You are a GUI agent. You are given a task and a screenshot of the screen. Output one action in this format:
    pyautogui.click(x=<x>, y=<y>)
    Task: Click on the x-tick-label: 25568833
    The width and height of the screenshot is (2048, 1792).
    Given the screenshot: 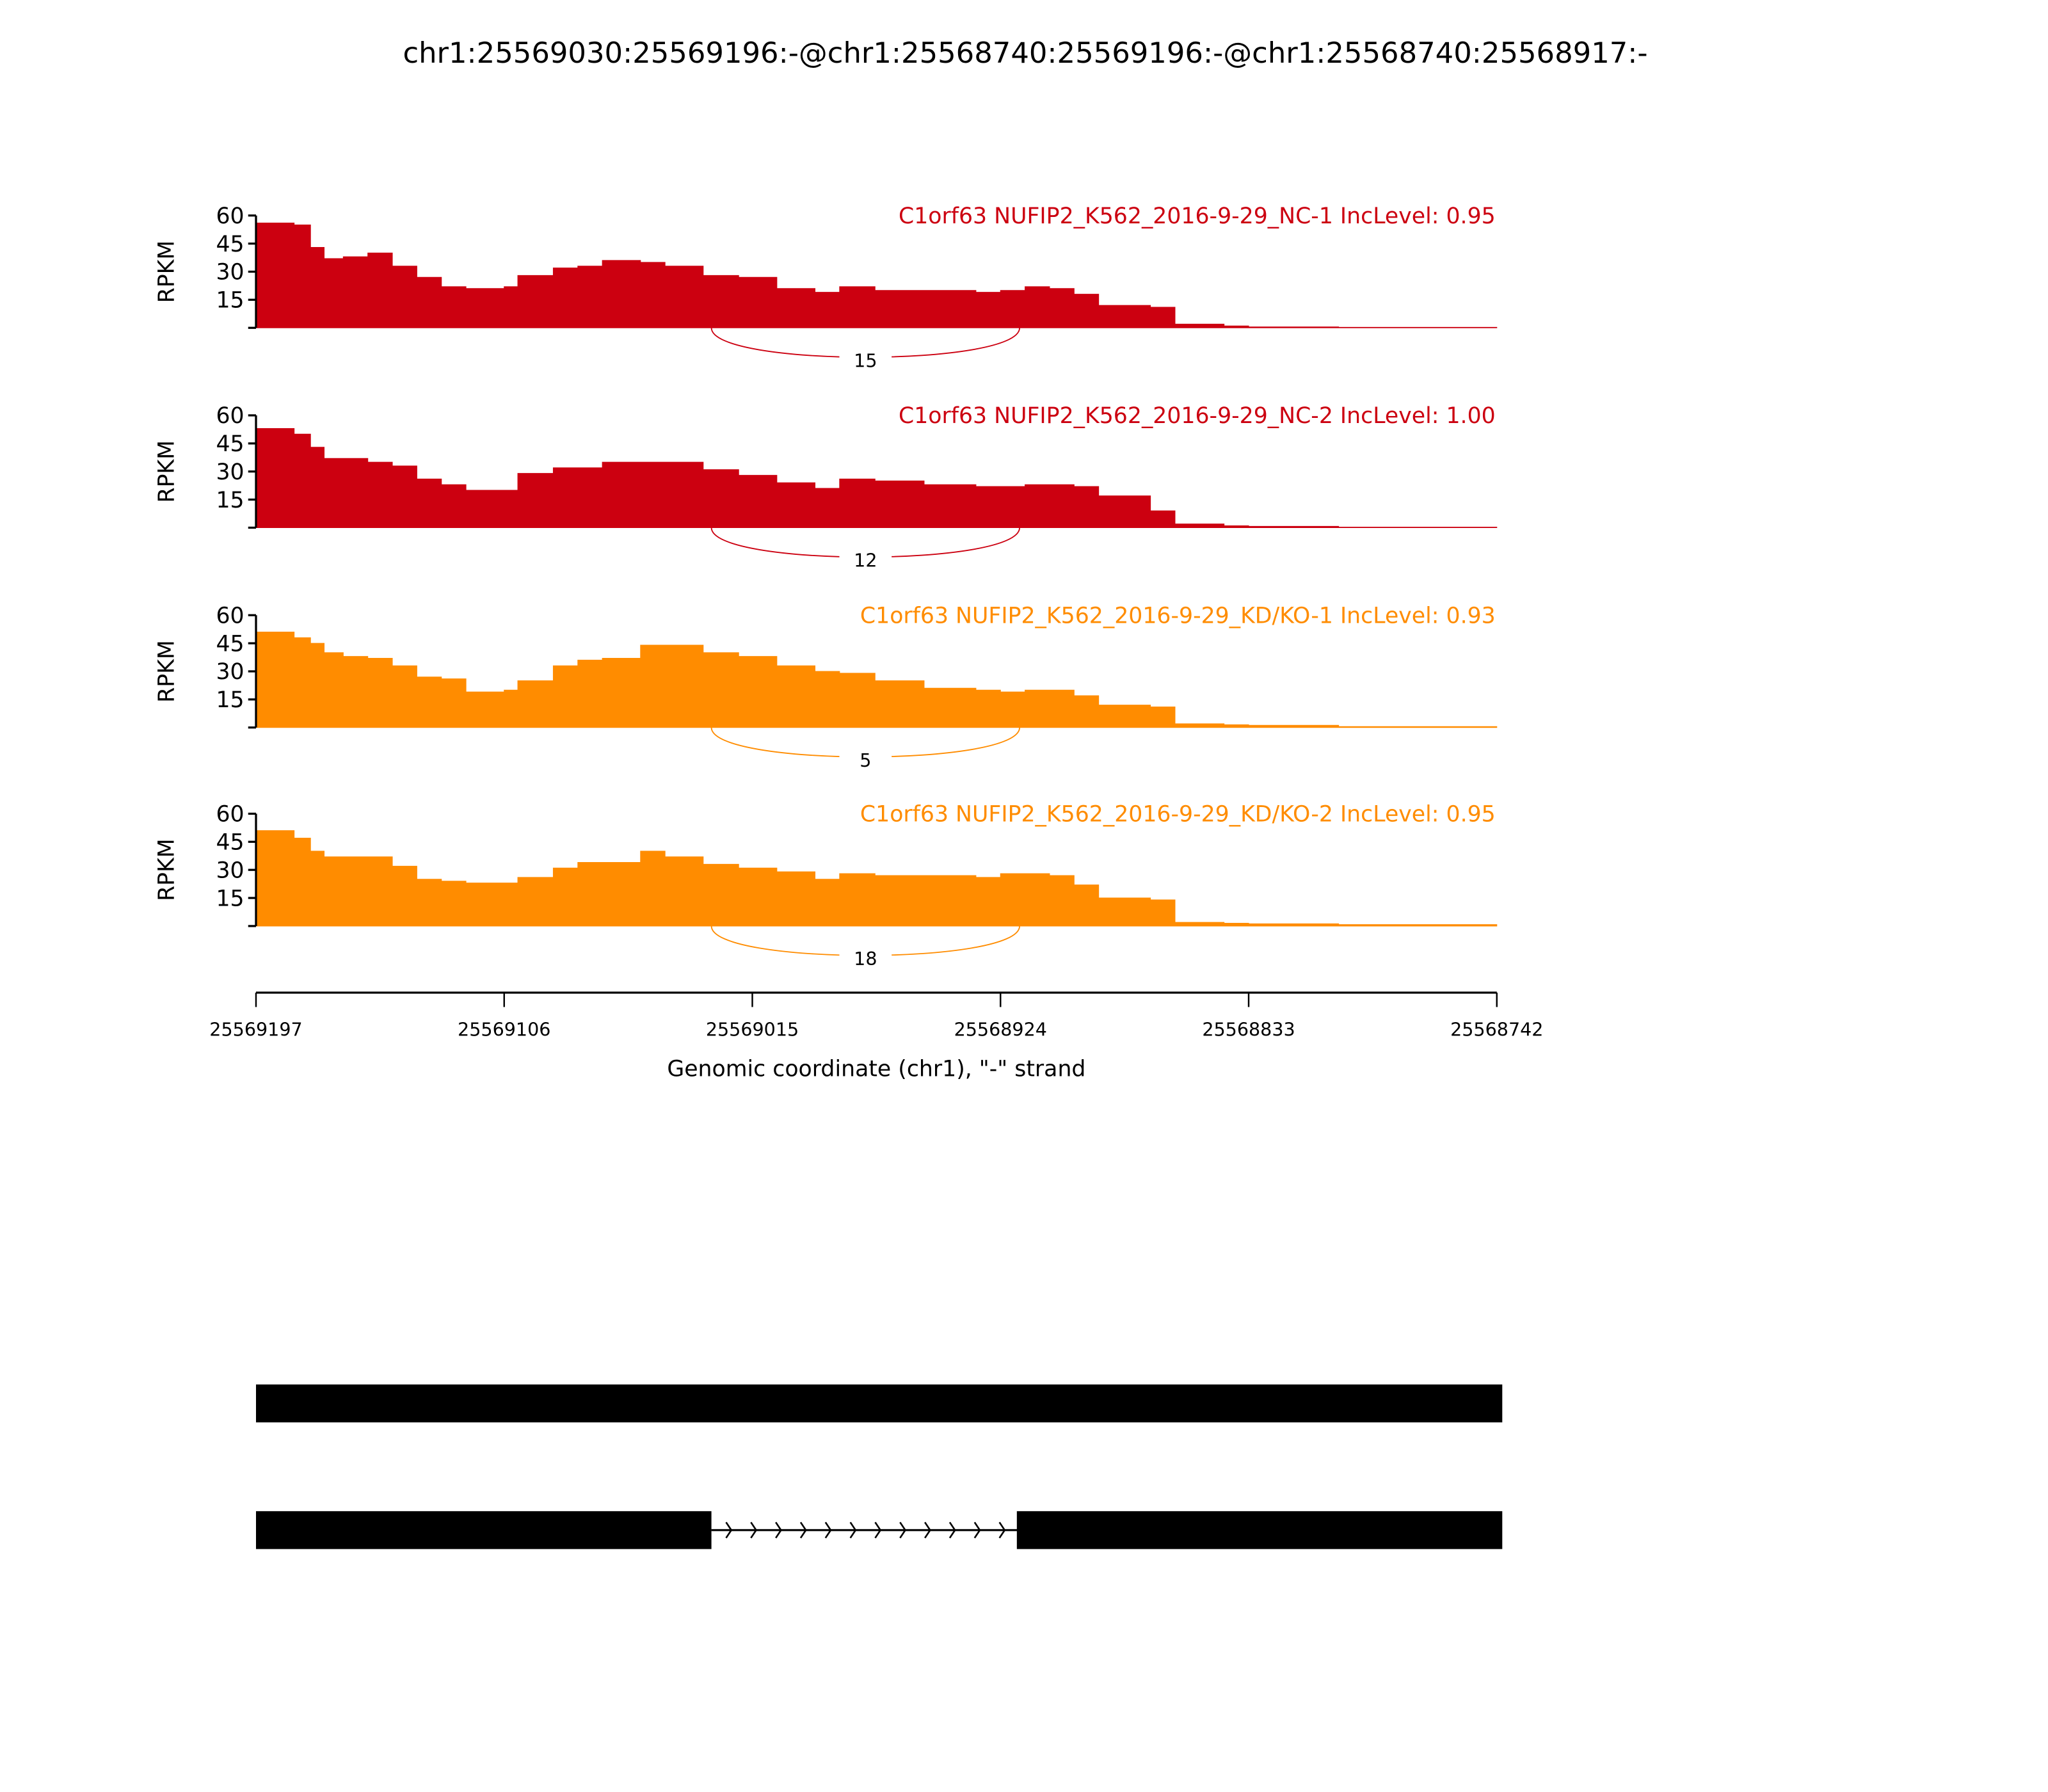 What is the action you would take?
    pyautogui.click(x=1248, y=1029)
    